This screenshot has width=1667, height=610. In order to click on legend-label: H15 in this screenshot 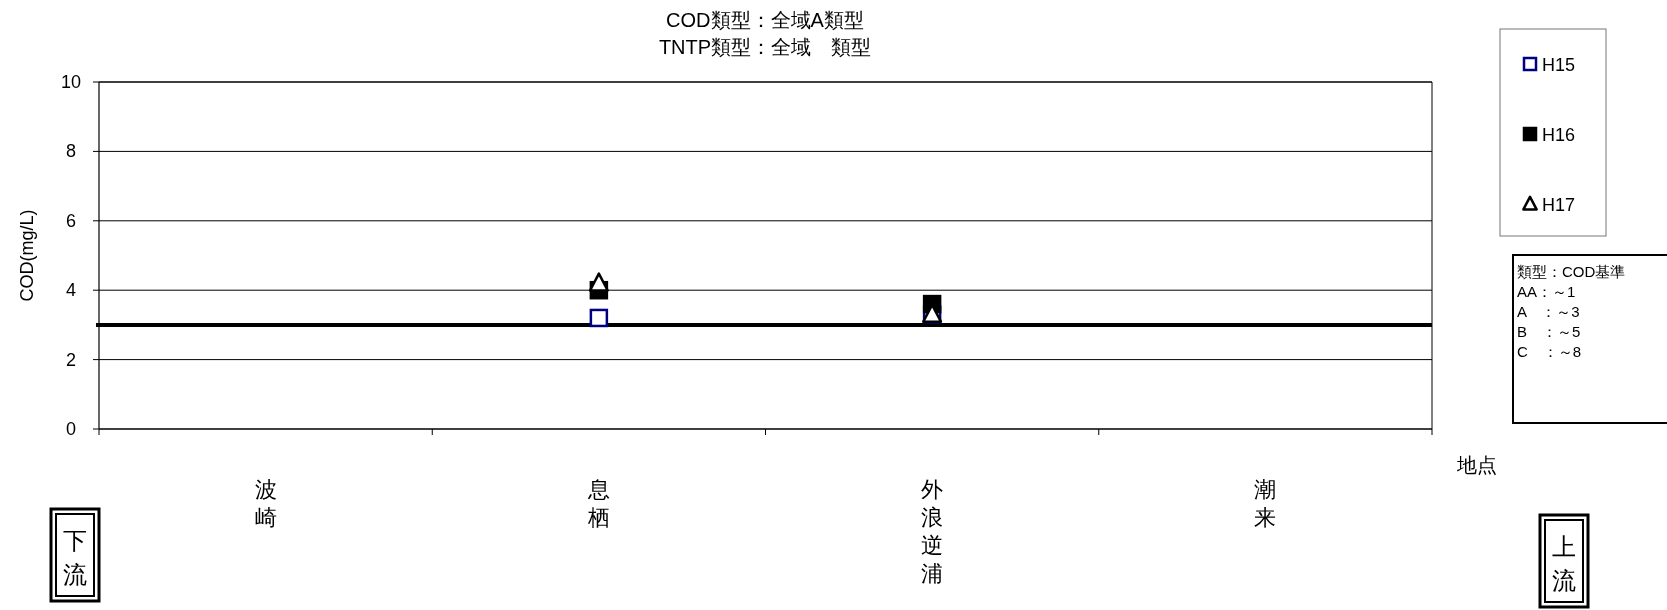, I will do `click(1559, 65)`.